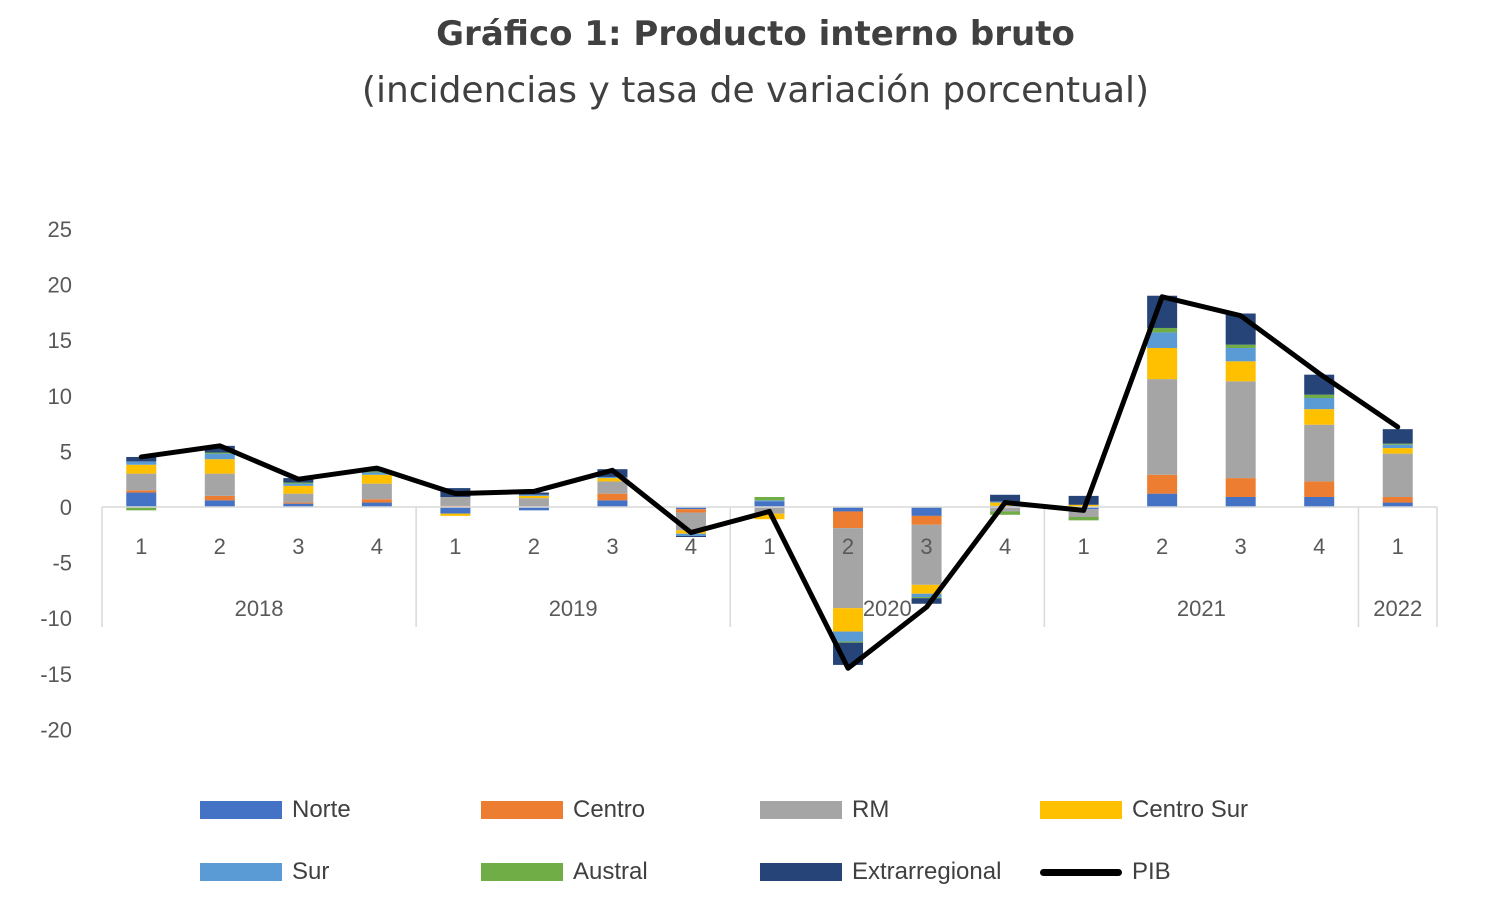 This screenshot has width=1511, height=914. Describe the element at coordinates (887, 608) in the screenshot. I see `x-year-label: 2020` at that location.